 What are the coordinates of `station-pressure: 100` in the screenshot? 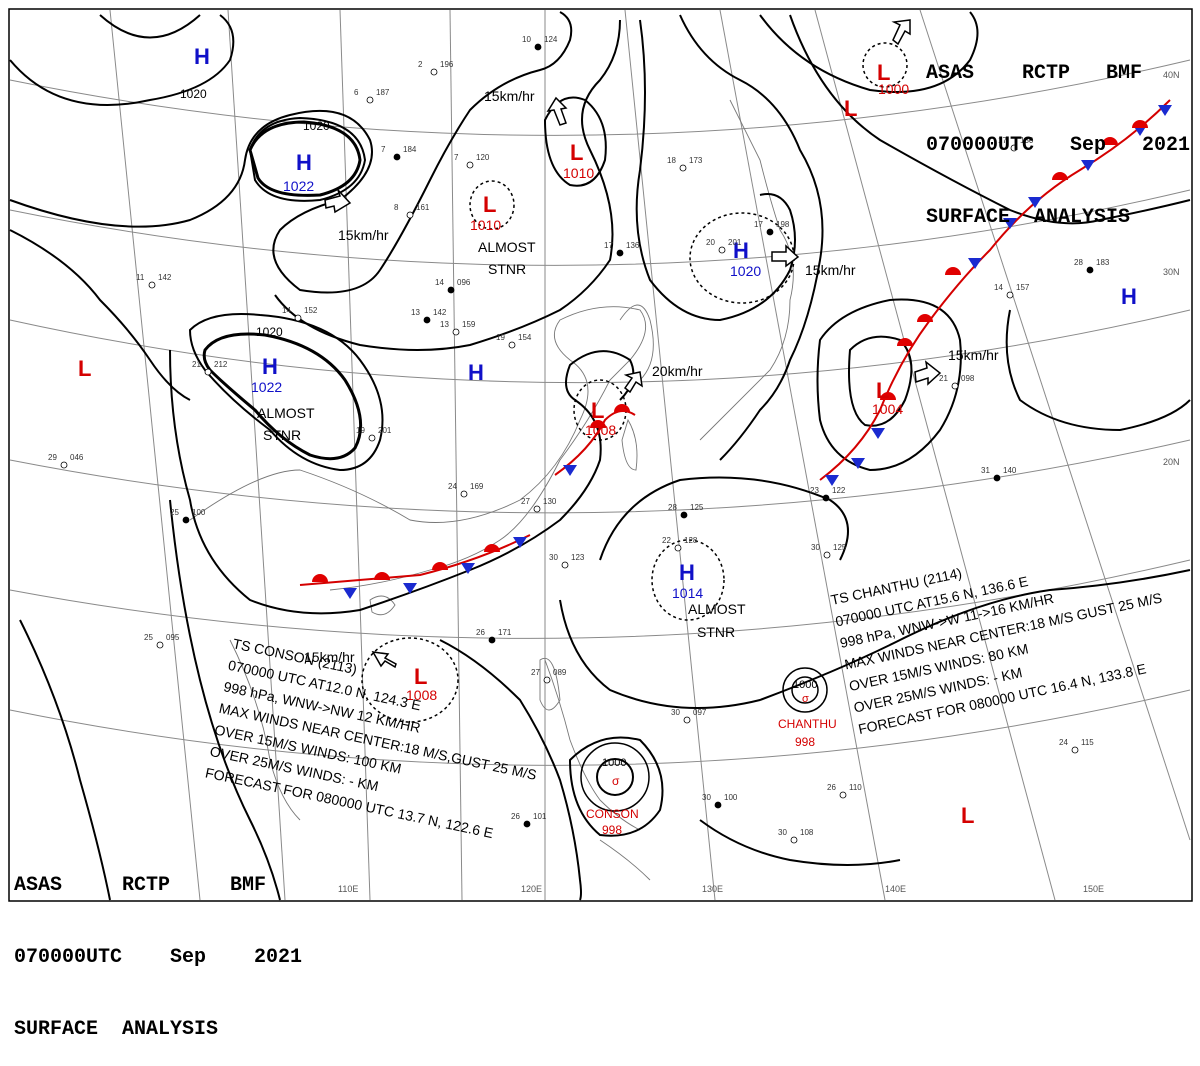 It's located at (731, 797).